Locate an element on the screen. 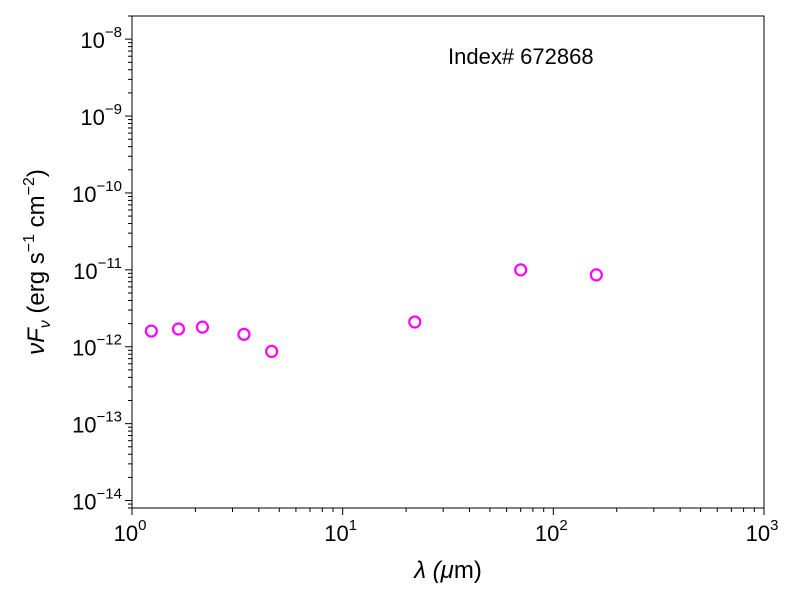 This screenshot has width=800, height=600. x-tick-label: 10⁰ is located at coordinates (130, 531).